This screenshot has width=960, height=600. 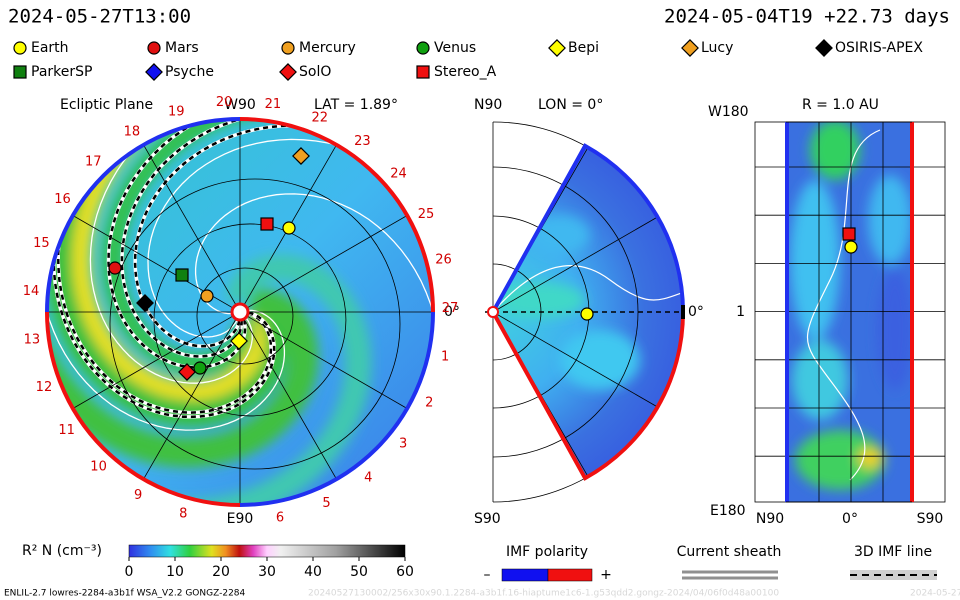 What do you see at coordinates (450, 308) in the screenshot?
I see `sector-label: 27` at bounding box center [450, 308].